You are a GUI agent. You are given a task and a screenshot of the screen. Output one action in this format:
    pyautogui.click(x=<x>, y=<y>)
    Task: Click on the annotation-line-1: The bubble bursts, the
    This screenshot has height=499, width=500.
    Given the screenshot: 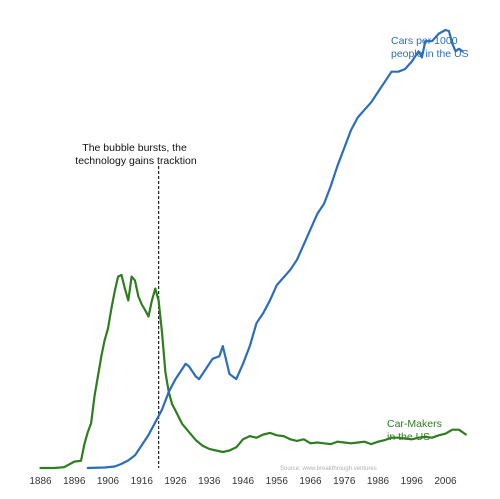 What is the action you would take?
    pyautogui.click(x=134, y=148)
    